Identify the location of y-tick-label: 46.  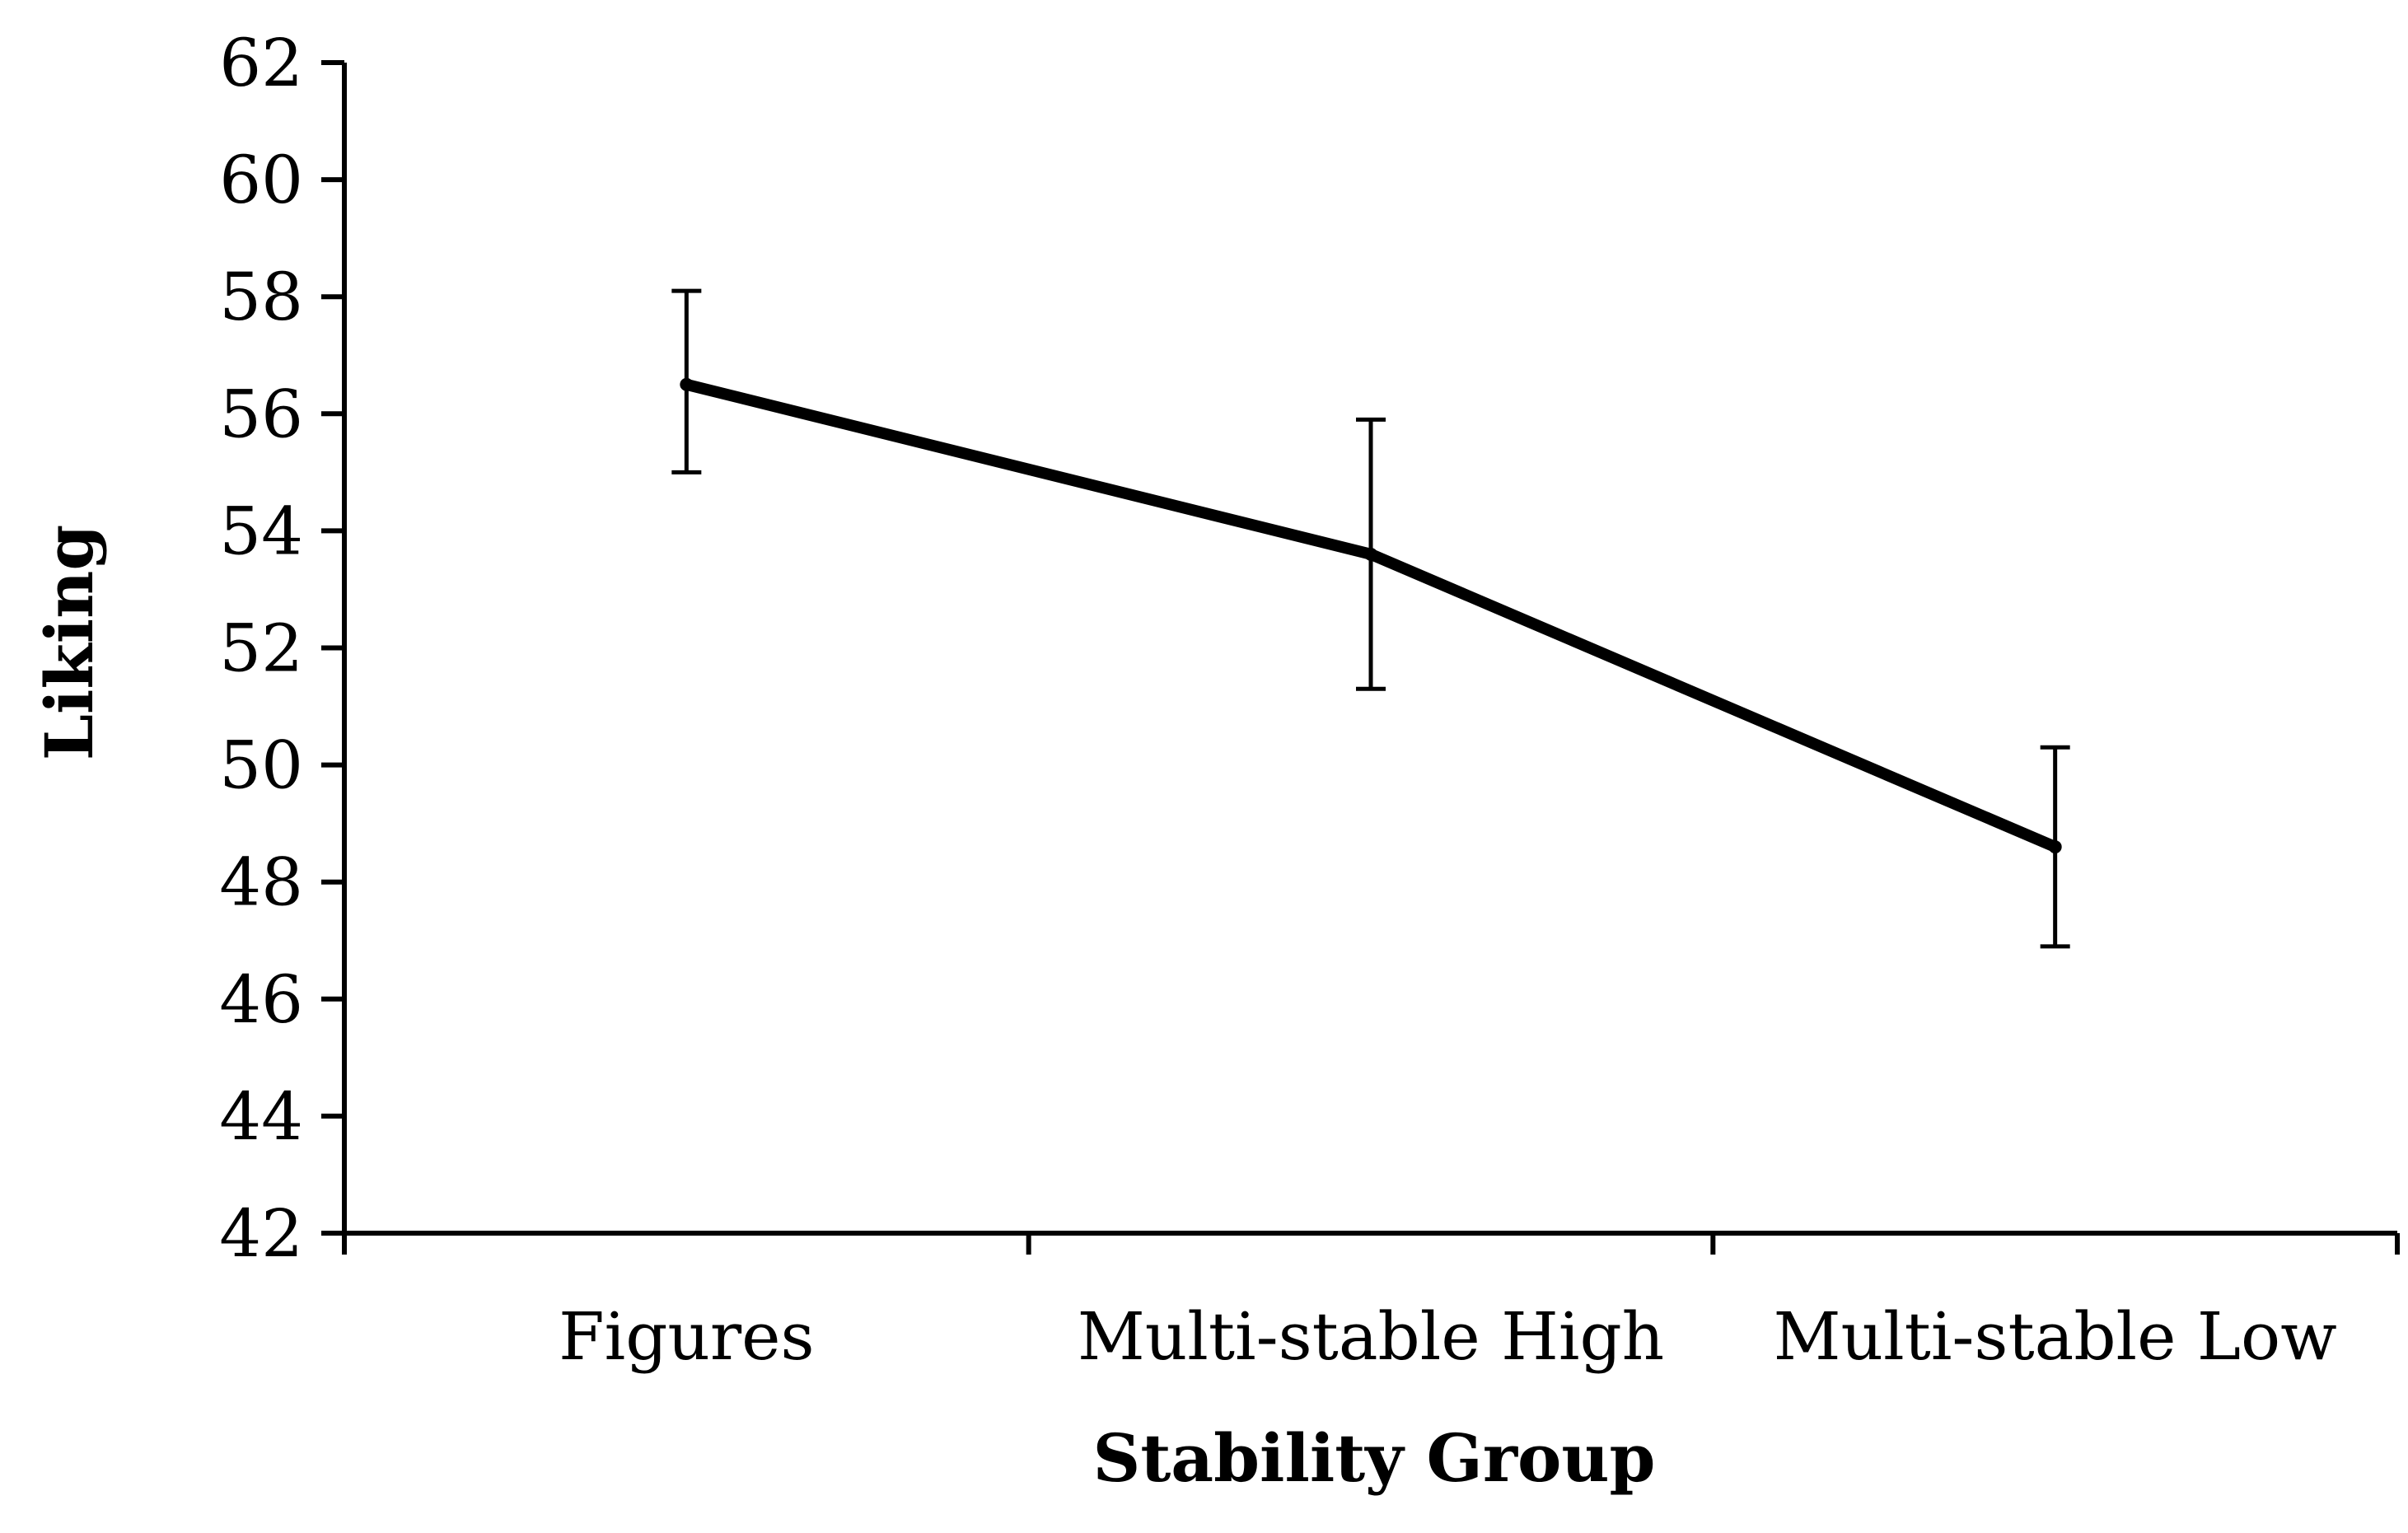
(261, 999).